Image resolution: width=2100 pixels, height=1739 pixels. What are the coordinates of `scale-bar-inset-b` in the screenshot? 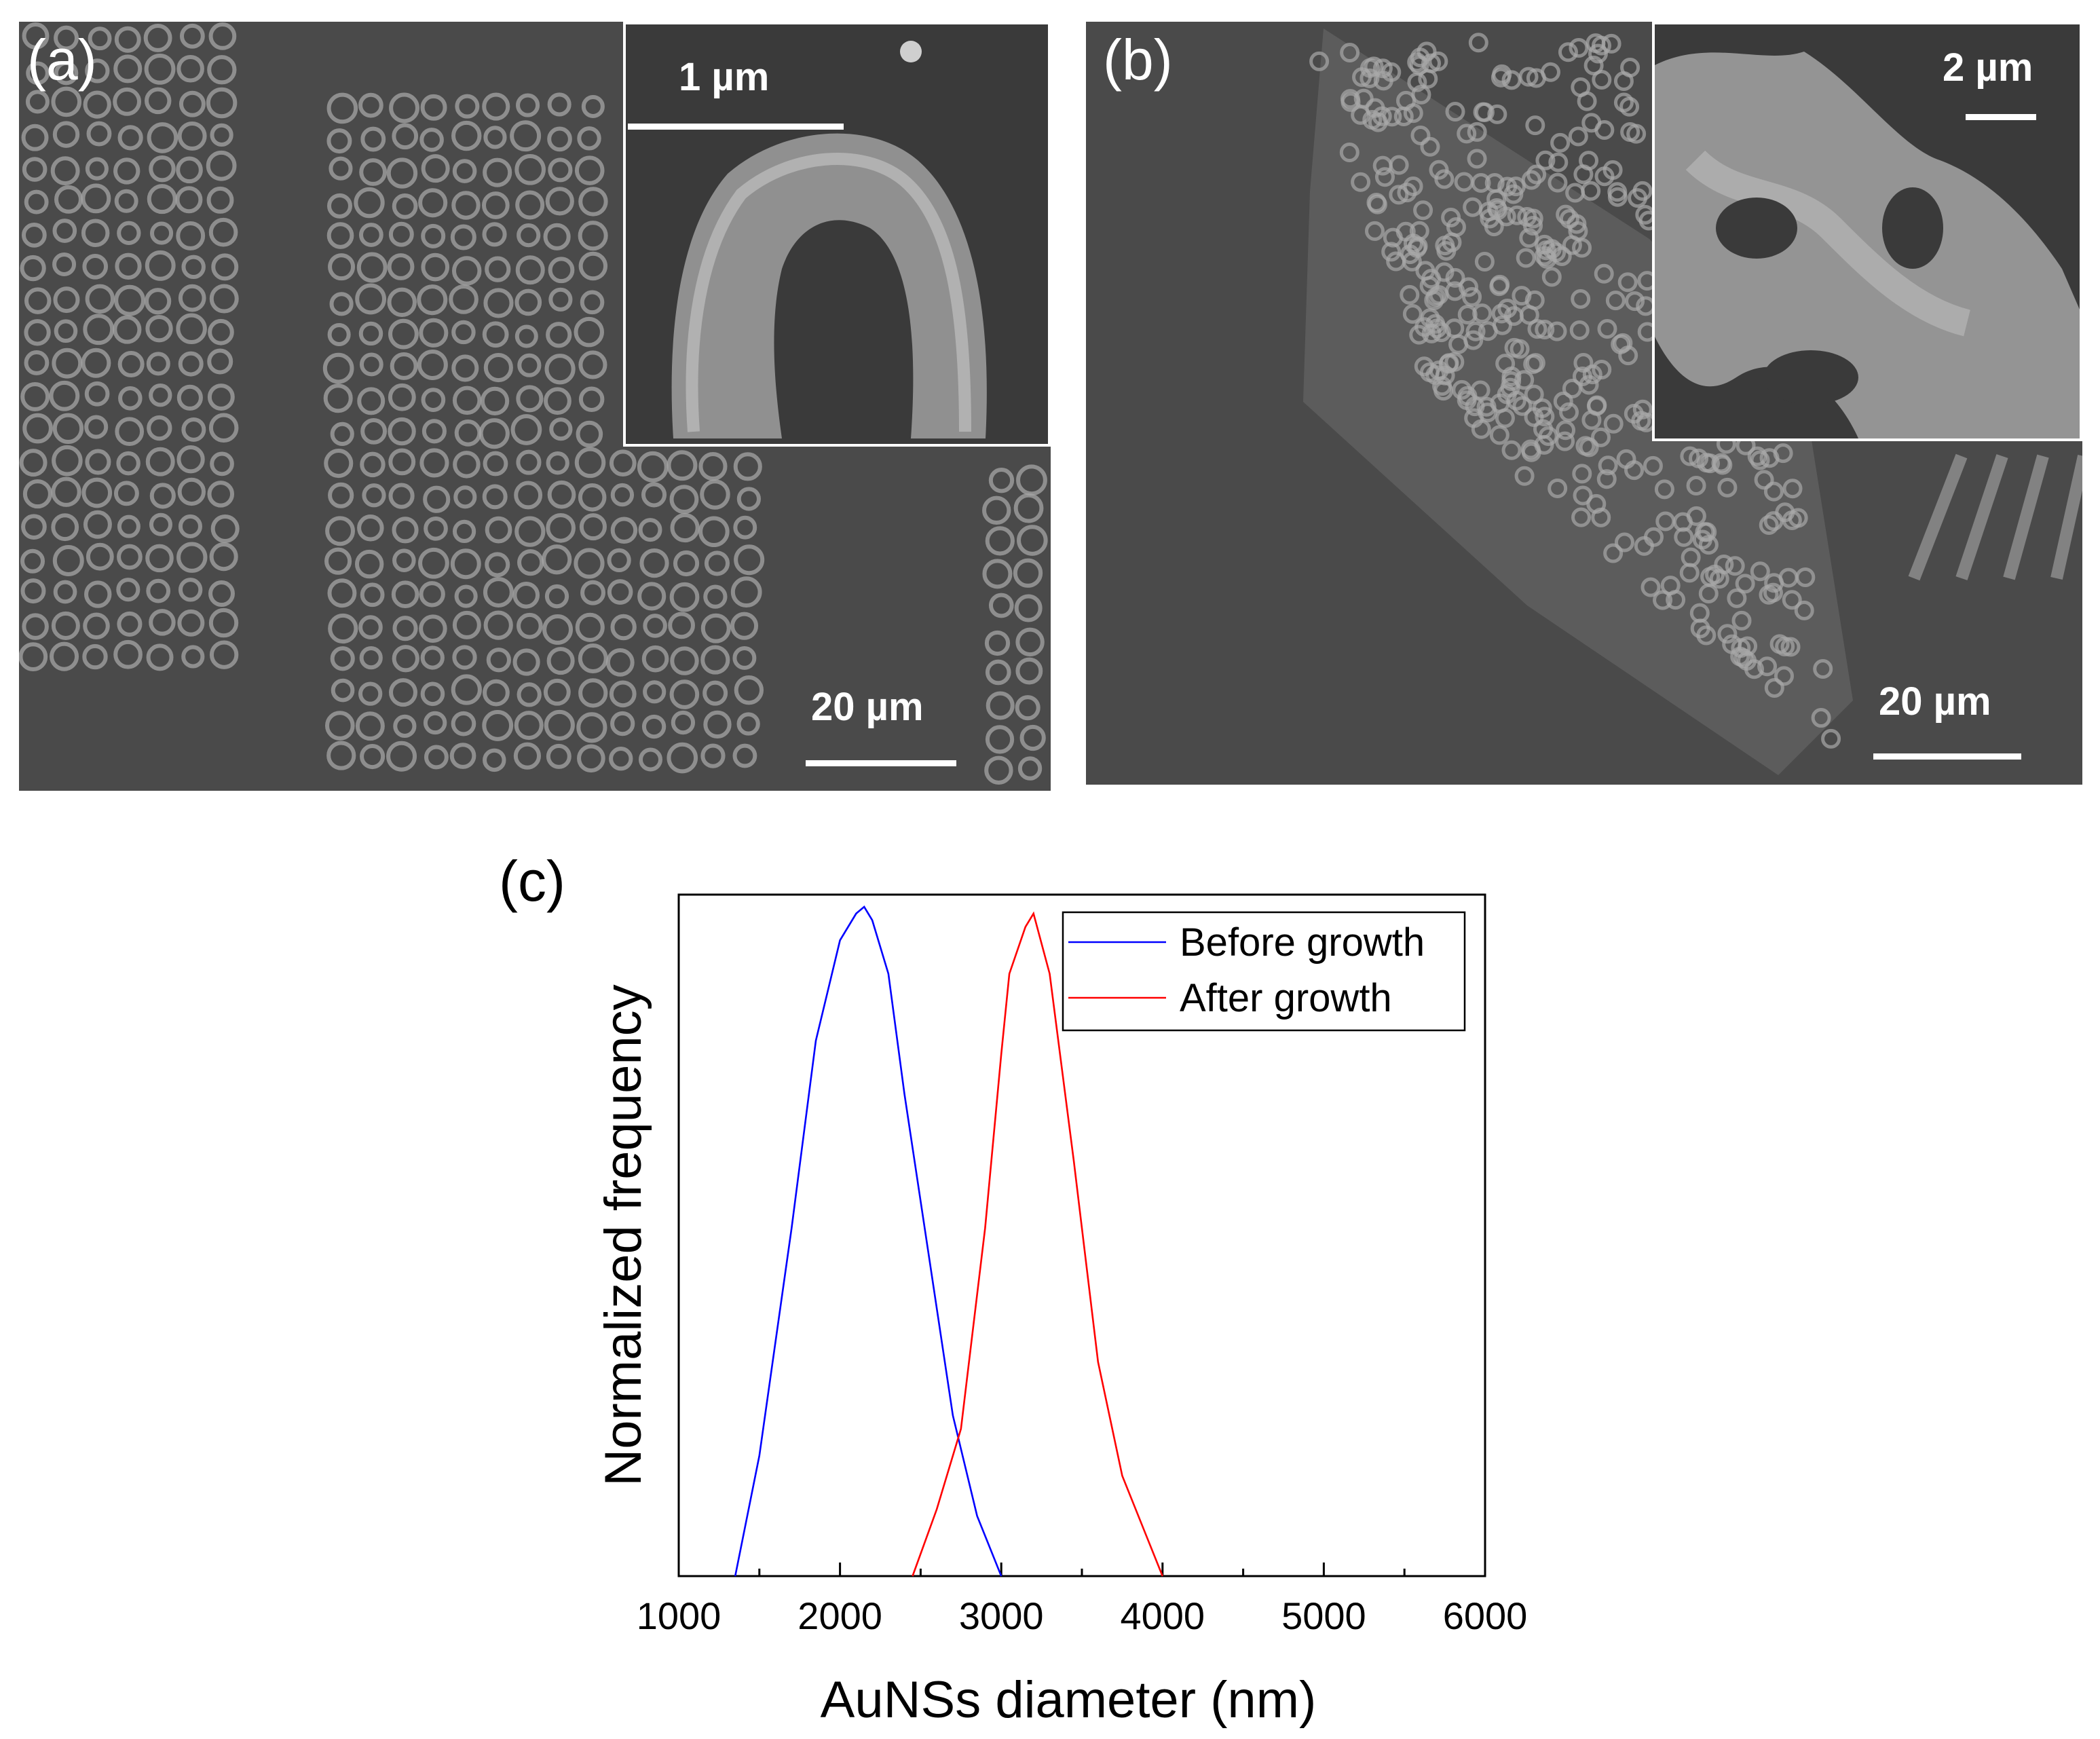 It's located at (2001, 117).